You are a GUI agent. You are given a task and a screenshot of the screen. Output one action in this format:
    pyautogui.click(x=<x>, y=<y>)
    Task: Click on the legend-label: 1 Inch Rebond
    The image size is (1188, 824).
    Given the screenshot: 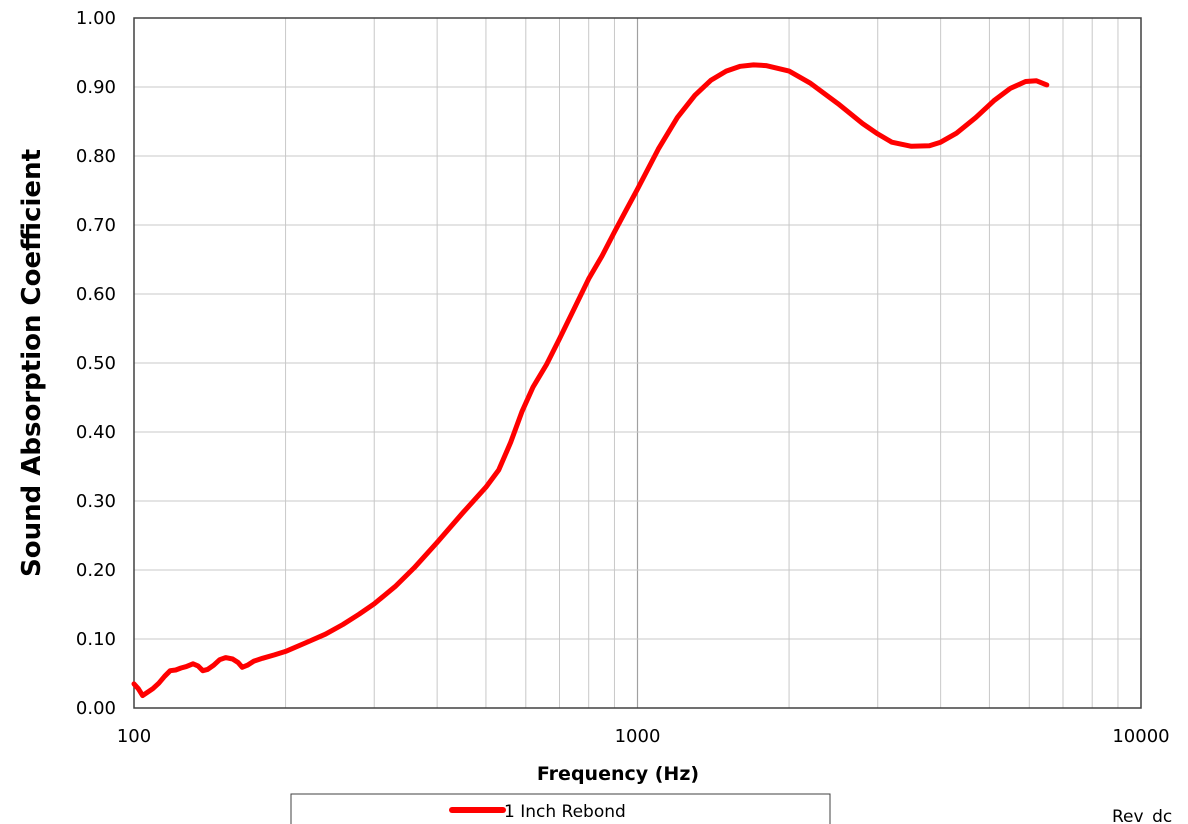 What is the action you would take?
    pyautogui.click(x=565, y=812)
    